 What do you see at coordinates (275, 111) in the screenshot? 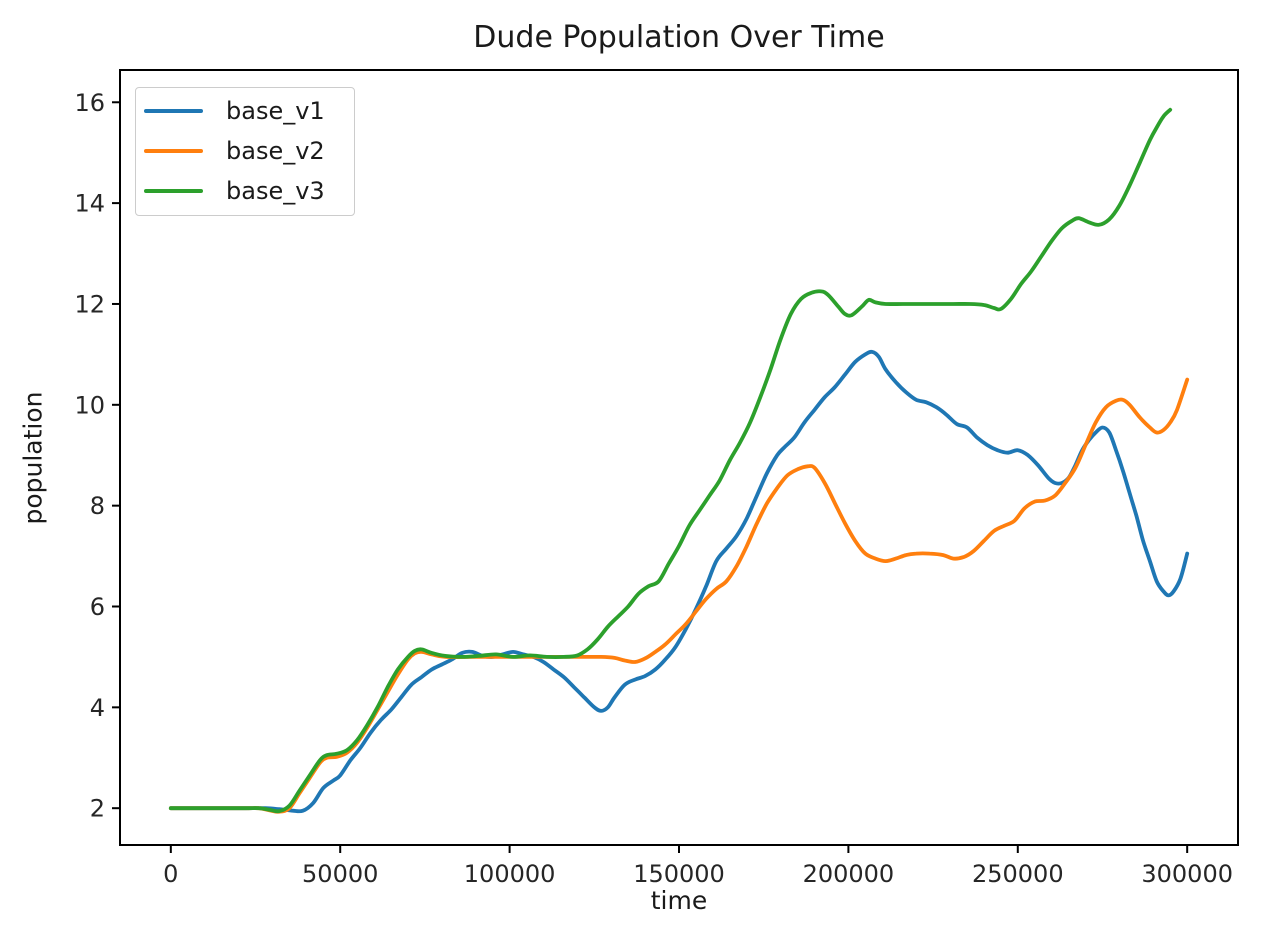
I see `legend-entry-label: base_v1` at bounding box center [275, 111].